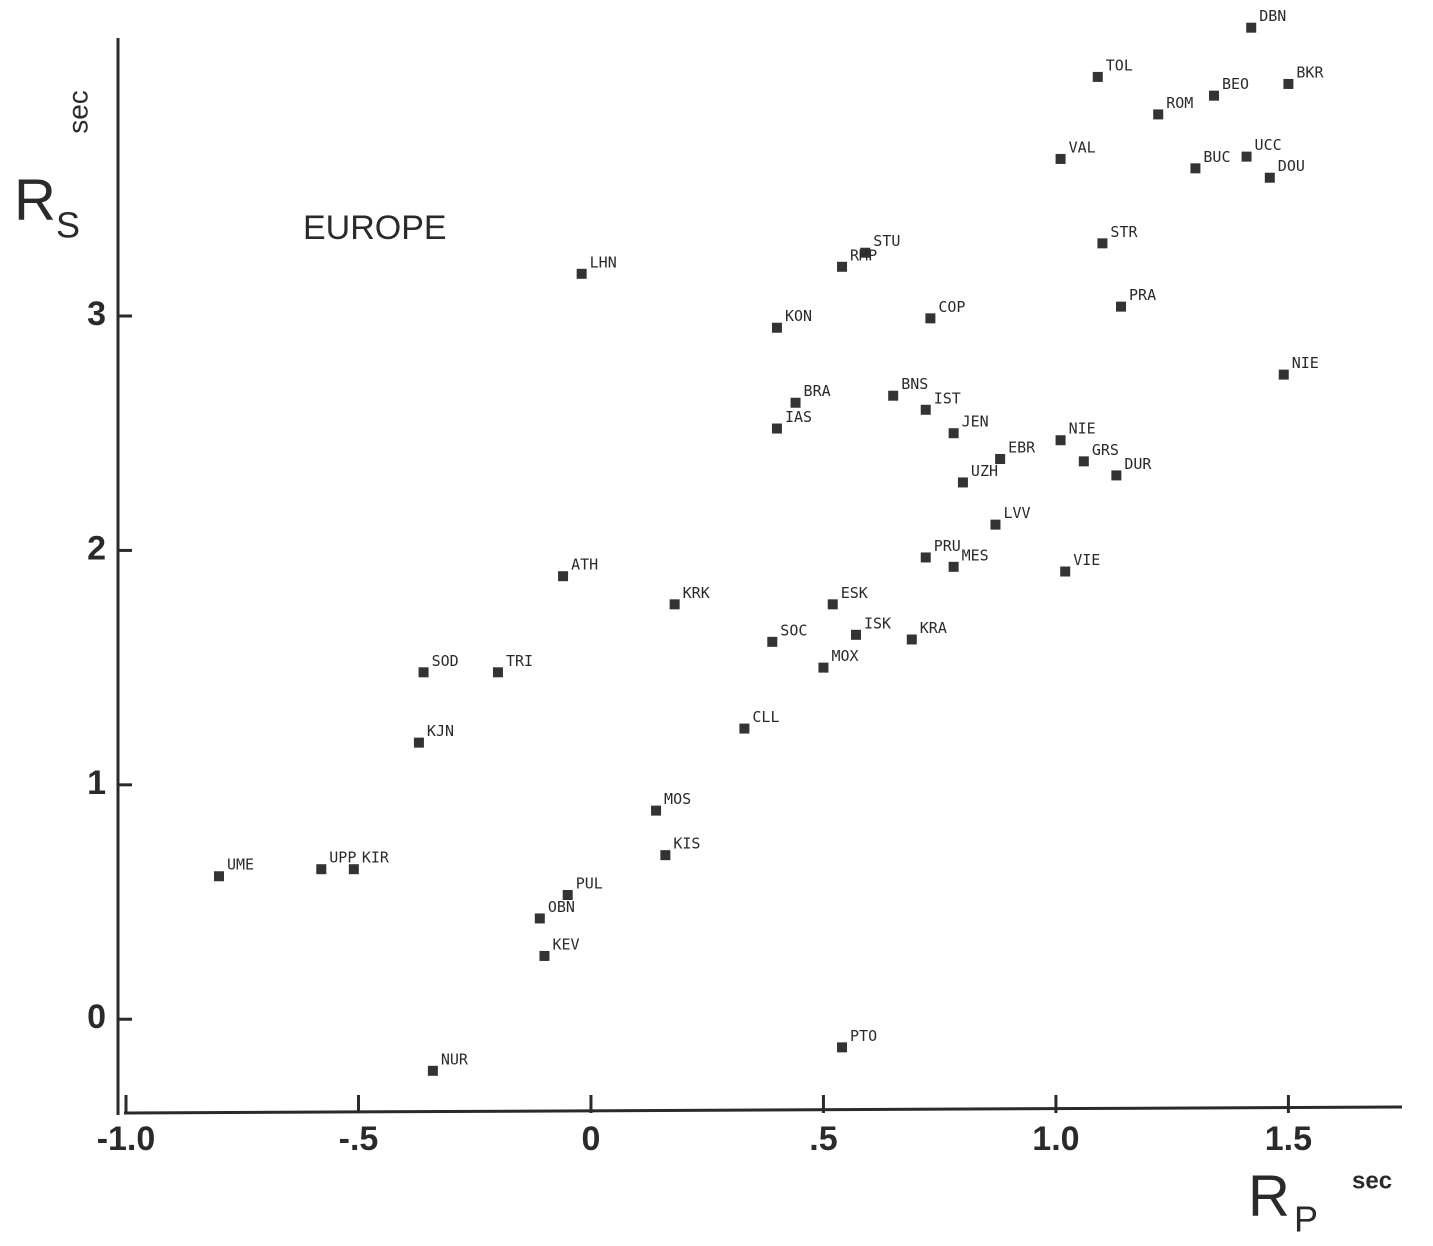 The width and height of the screenshot is (1433, 1246). What do you see at coordinates (844, 656) in the screenshot?
I see `point-label: MOX` at bounding box center [844, 656].